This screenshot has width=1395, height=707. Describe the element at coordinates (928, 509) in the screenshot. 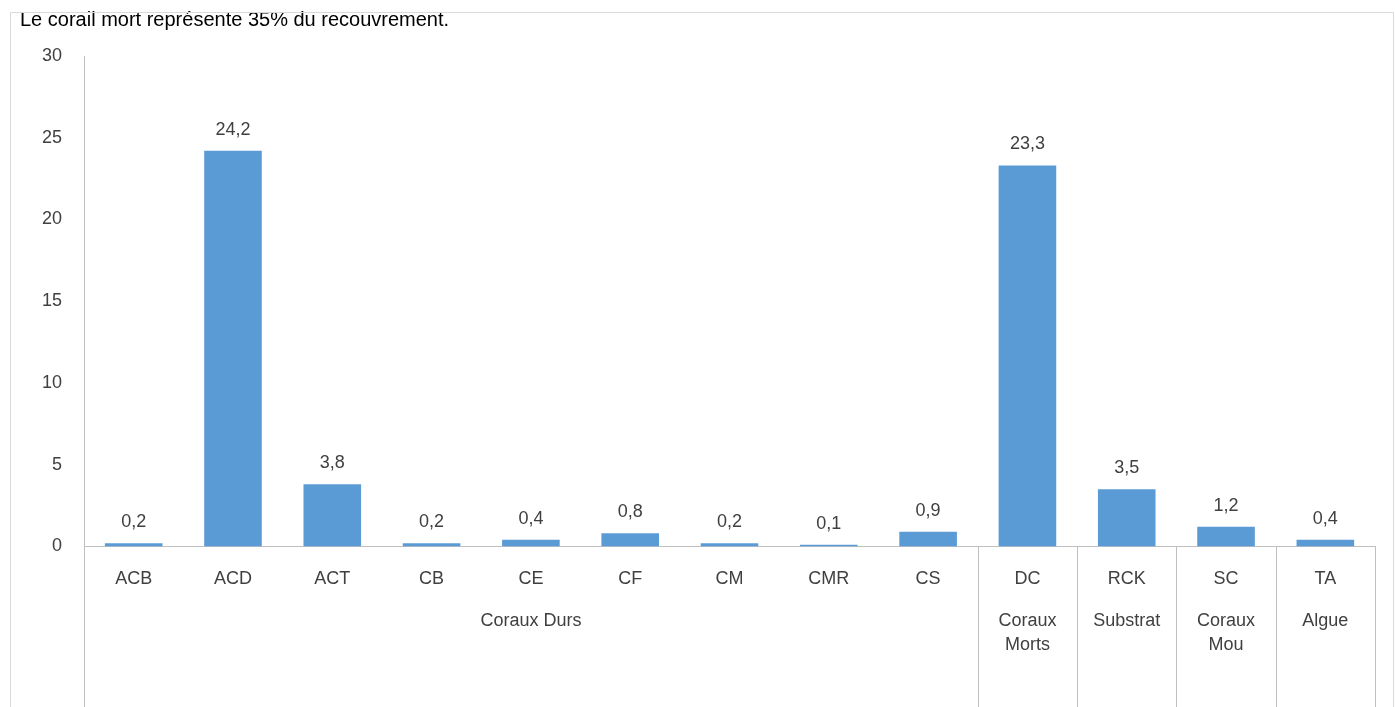

I see `data-label: 0,9` at that location.